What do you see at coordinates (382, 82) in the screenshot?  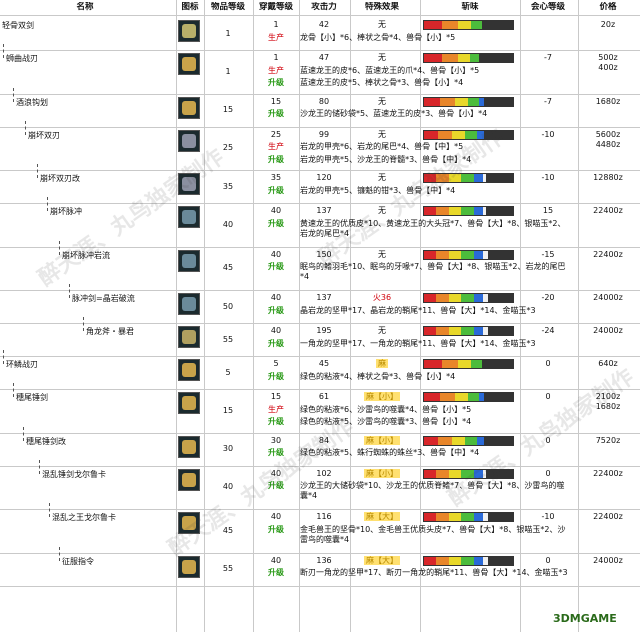 I see `materials: 蓝速龙王的皮*5、棒状之骨*3、兽骨【小】*4` at bounding box center [382, 82].